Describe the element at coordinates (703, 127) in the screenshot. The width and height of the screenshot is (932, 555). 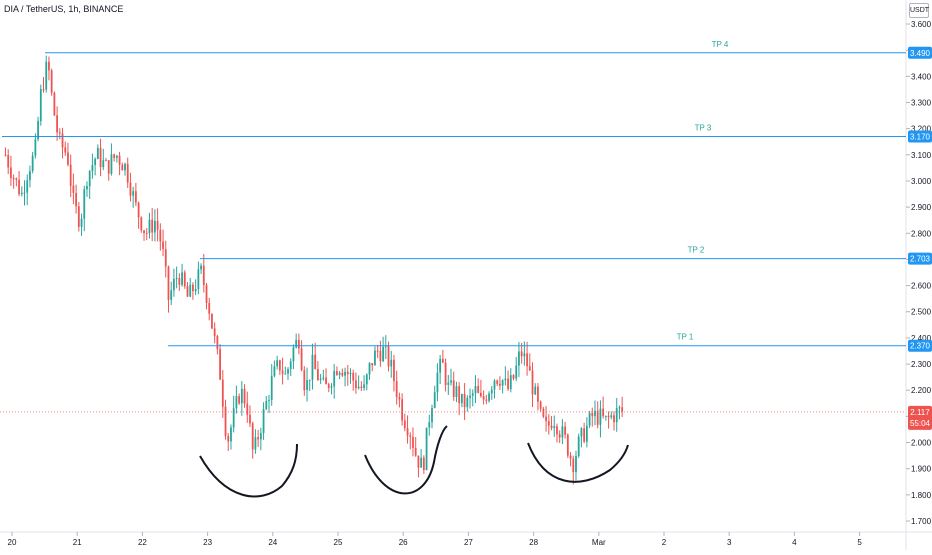
I see `tp-level-label: TP 3` at that location.